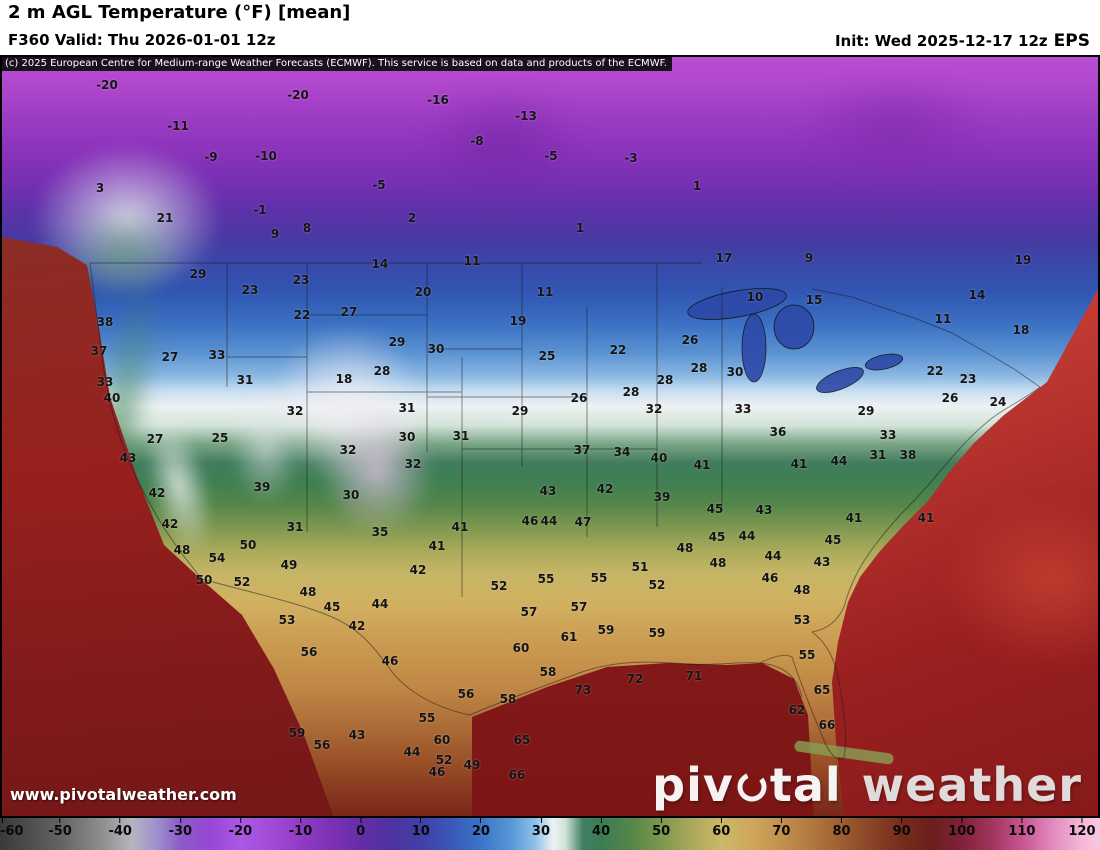  What do you see at coordinates (112, 398) in the screenshot?
I see `temp-label: 40` at bounding box center [112, 398].